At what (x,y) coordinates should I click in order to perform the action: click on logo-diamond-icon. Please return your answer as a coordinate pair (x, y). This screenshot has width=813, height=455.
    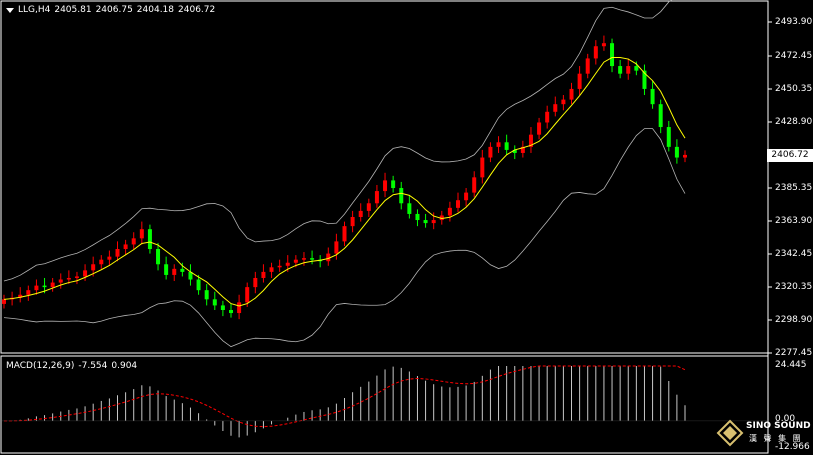
    Looking at the image, I should click on (730, 433).